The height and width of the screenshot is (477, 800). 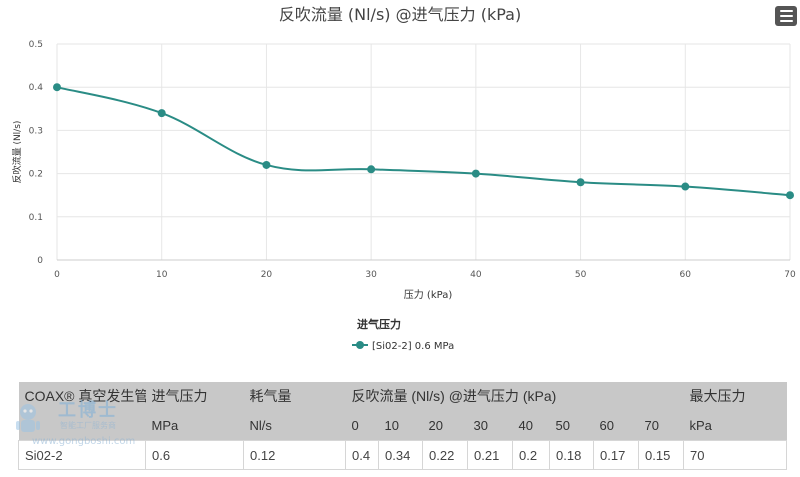 What do you see at coordinates (428, 294) in the screenshot?
I see `x-axis-label: 压力 (kPa)` at bounding box center [428, 294].